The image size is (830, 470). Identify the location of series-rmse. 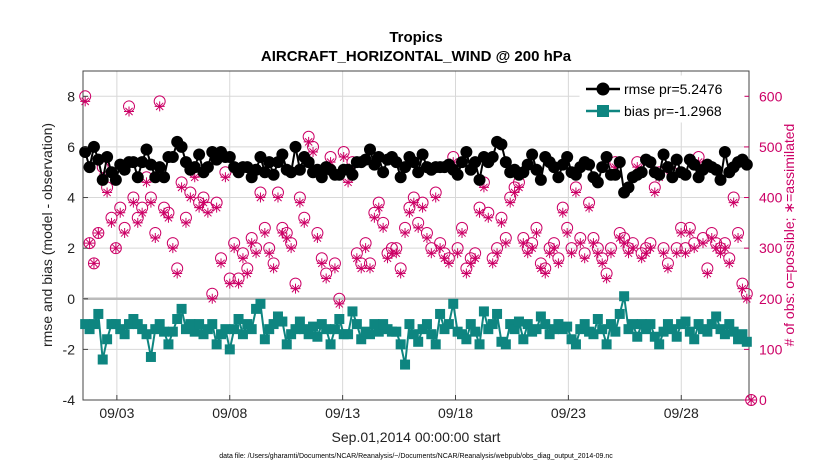
(416, 167).